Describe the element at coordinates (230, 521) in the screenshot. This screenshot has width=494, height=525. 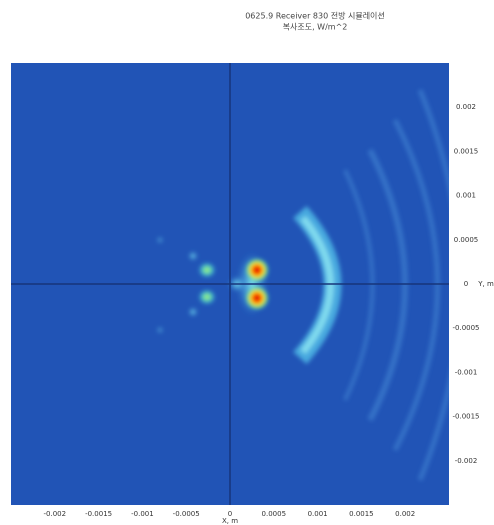
I see `x-axis-label: X, m` at that location.